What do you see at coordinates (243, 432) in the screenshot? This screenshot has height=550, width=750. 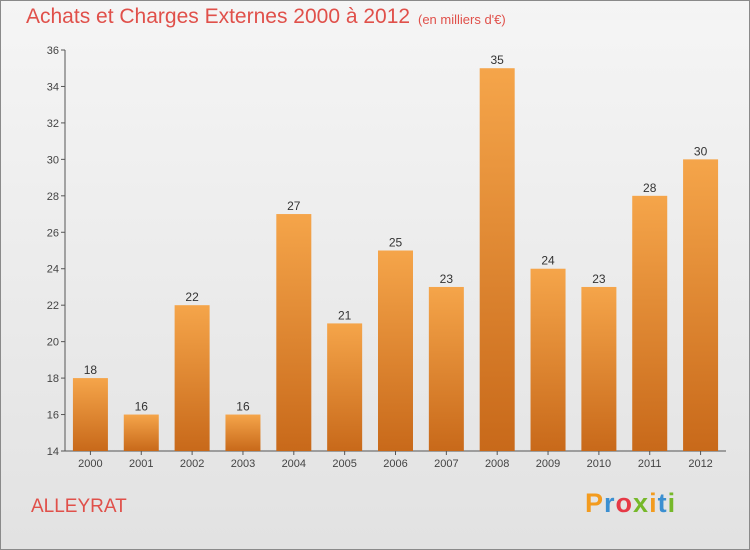 I see `bar-2003` at bounding box center [243, 432].